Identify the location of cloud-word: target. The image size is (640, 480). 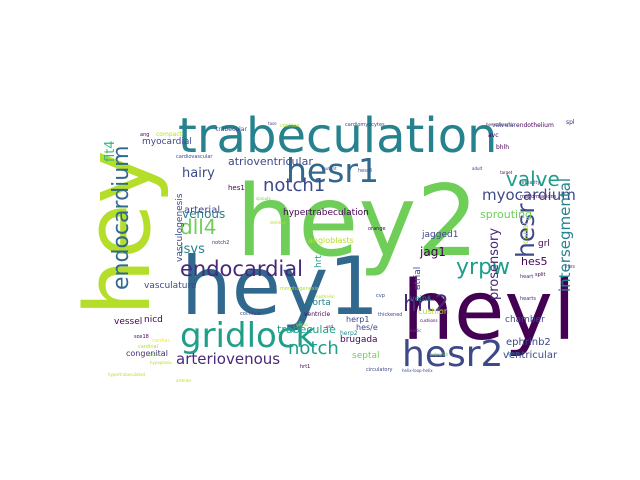
(506, 172).